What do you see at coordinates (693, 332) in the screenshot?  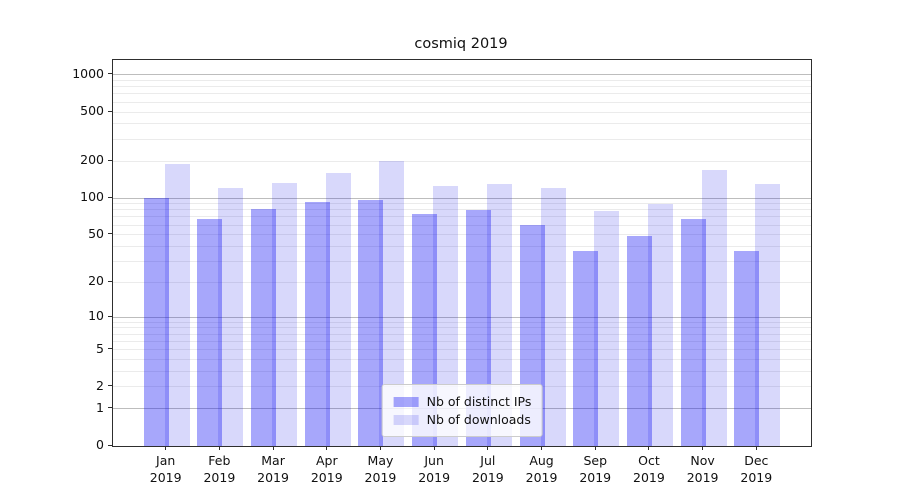 I see `bar-nov-2019-distinct-ips` at bounding box center [693, 332].